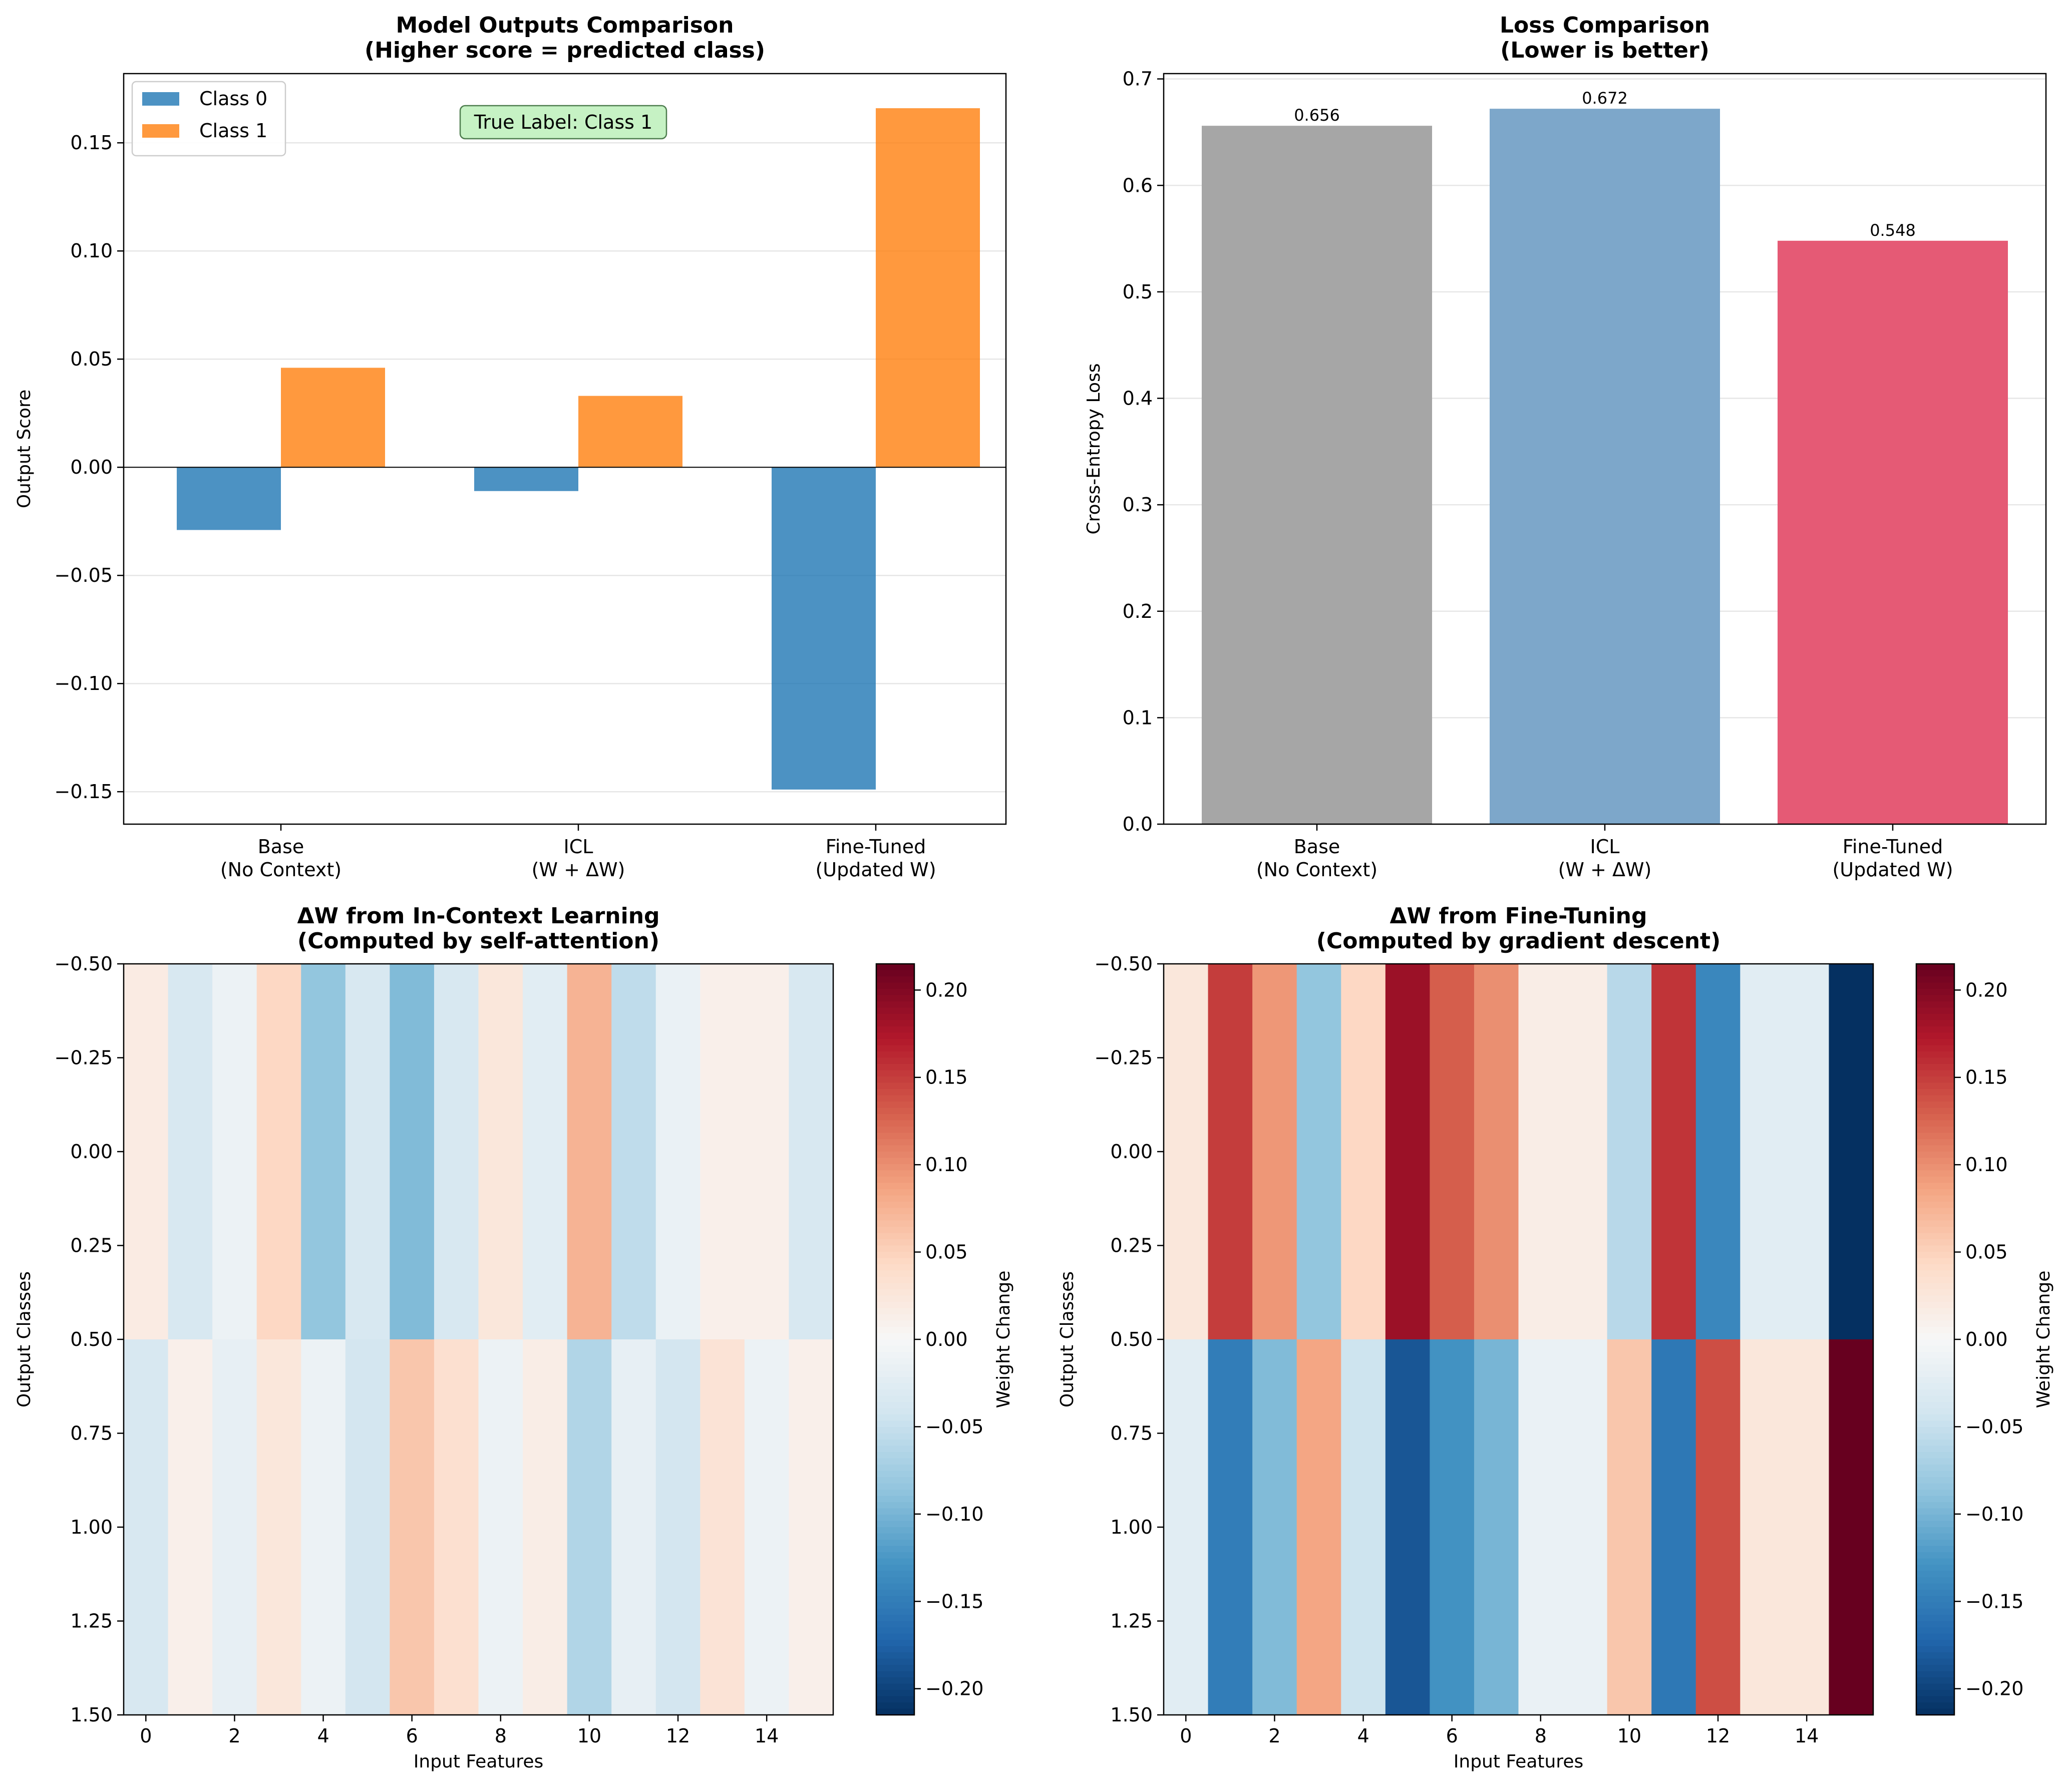 Image resolution: width=2072 pixels, height=1786 pixels. What do you see at coordinates (160, 131) in the screenshot?
I see `outputs-legend-swatch` at bounding box center [160, 131].